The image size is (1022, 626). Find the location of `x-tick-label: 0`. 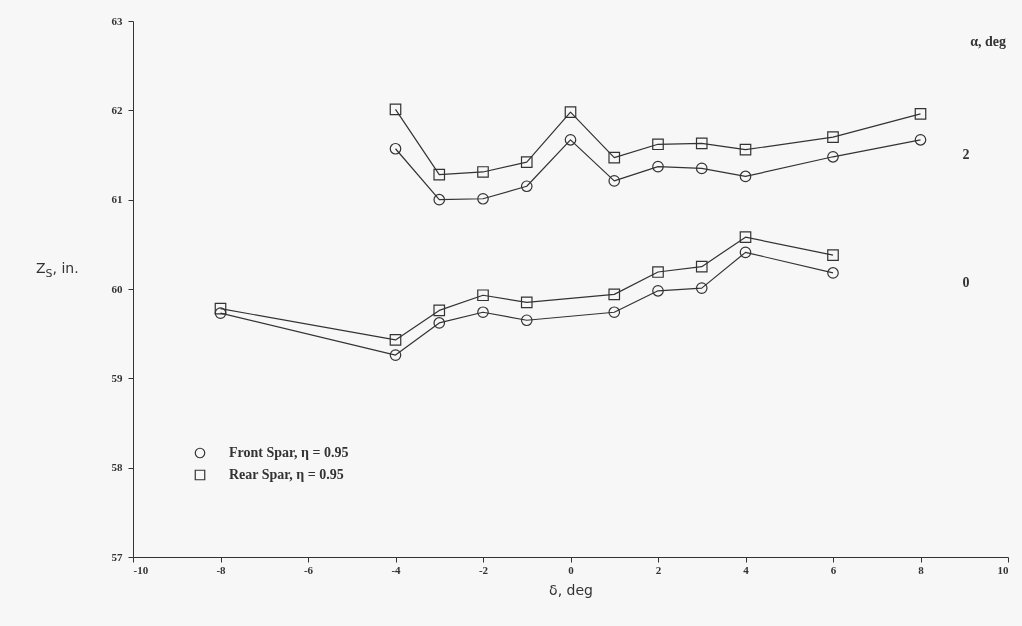

x-tick-label: 0 is located at coordinates (571, 569).